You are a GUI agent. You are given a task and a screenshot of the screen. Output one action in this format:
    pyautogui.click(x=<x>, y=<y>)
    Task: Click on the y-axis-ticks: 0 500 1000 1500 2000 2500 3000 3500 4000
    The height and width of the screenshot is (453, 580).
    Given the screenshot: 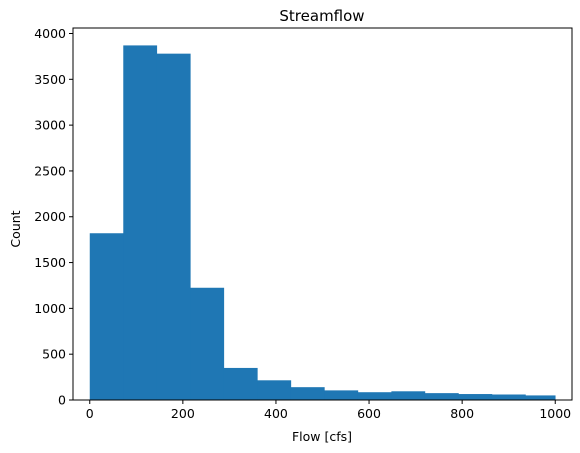 What is the action you would take?
    pyautogui.click(x=53, y=217)
    